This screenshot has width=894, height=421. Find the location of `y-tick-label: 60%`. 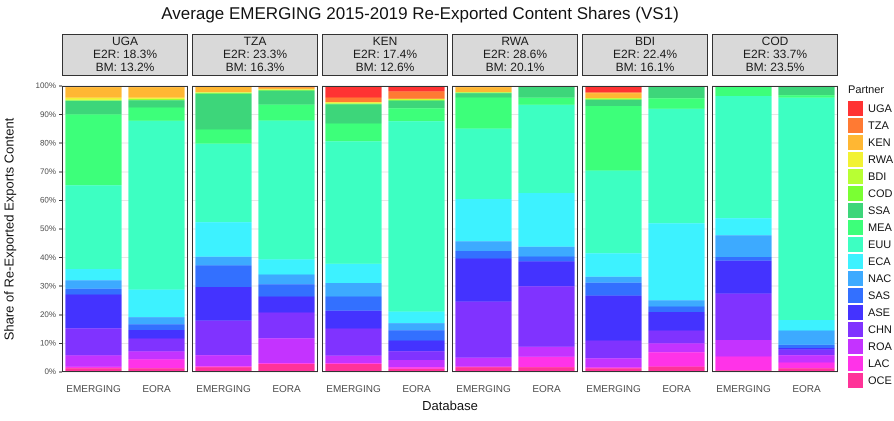

y-tick-label: 60% is located at coordinates (48, 200).